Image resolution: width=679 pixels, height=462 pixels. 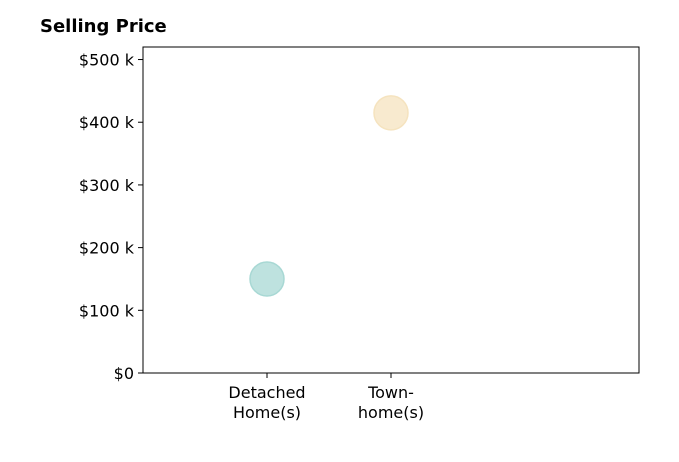 I want to click on y-tick-label: $500 k, so click(x=107, y=60).